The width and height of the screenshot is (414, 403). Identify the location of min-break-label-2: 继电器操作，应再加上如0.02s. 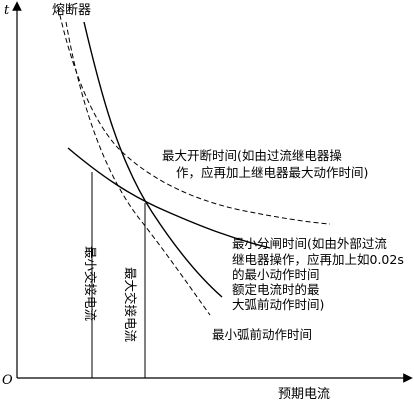
(318, 259).